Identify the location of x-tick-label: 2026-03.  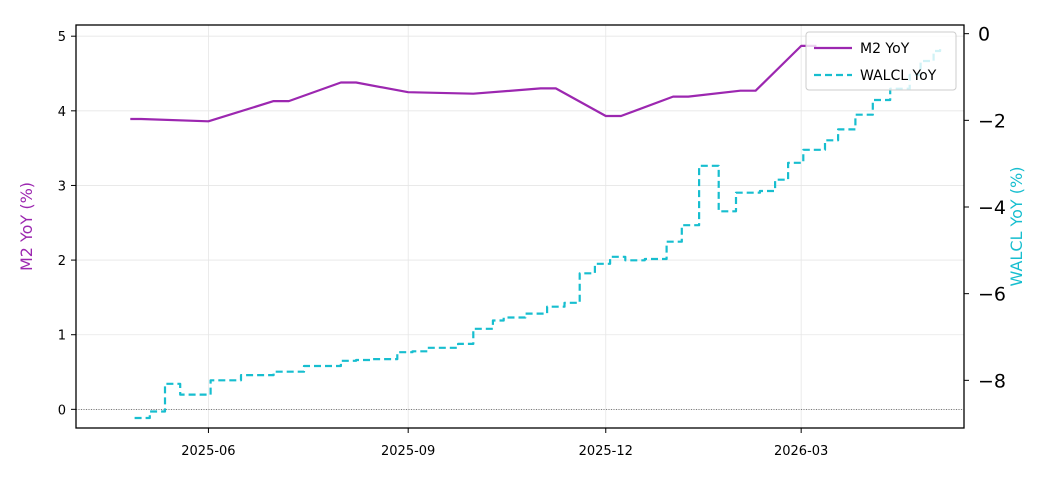
(801, 451).